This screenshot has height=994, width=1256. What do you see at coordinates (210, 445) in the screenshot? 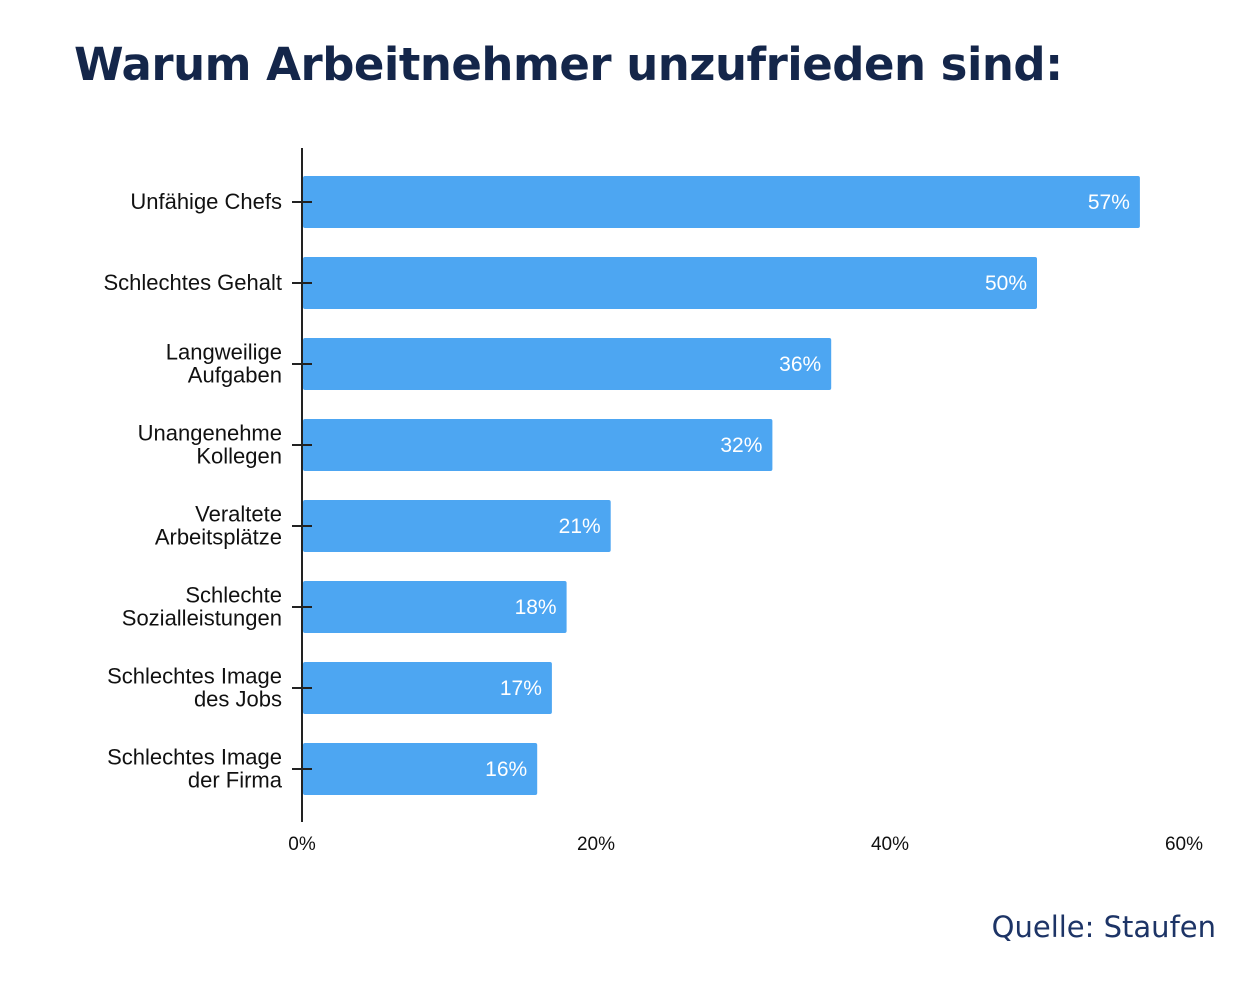
I see `category-label: Unangenehme Kollegen` at bounding box center [210, 445].